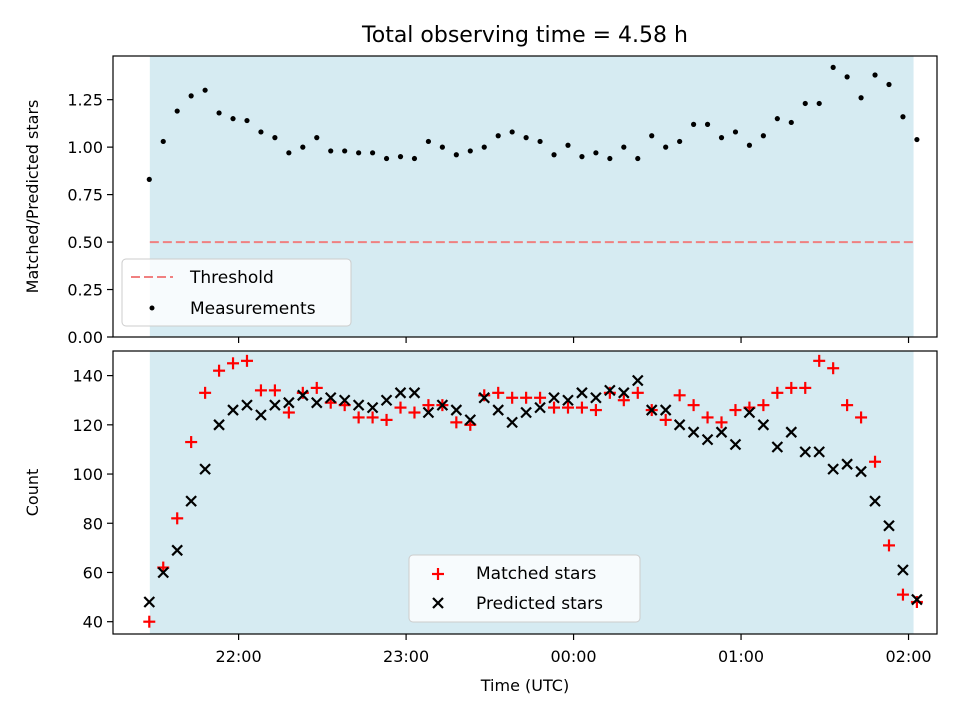 Image resolution: width=960 pixels, height=720 pixels. I want to click on x-tick-label: 00:00, so click(574, 656).